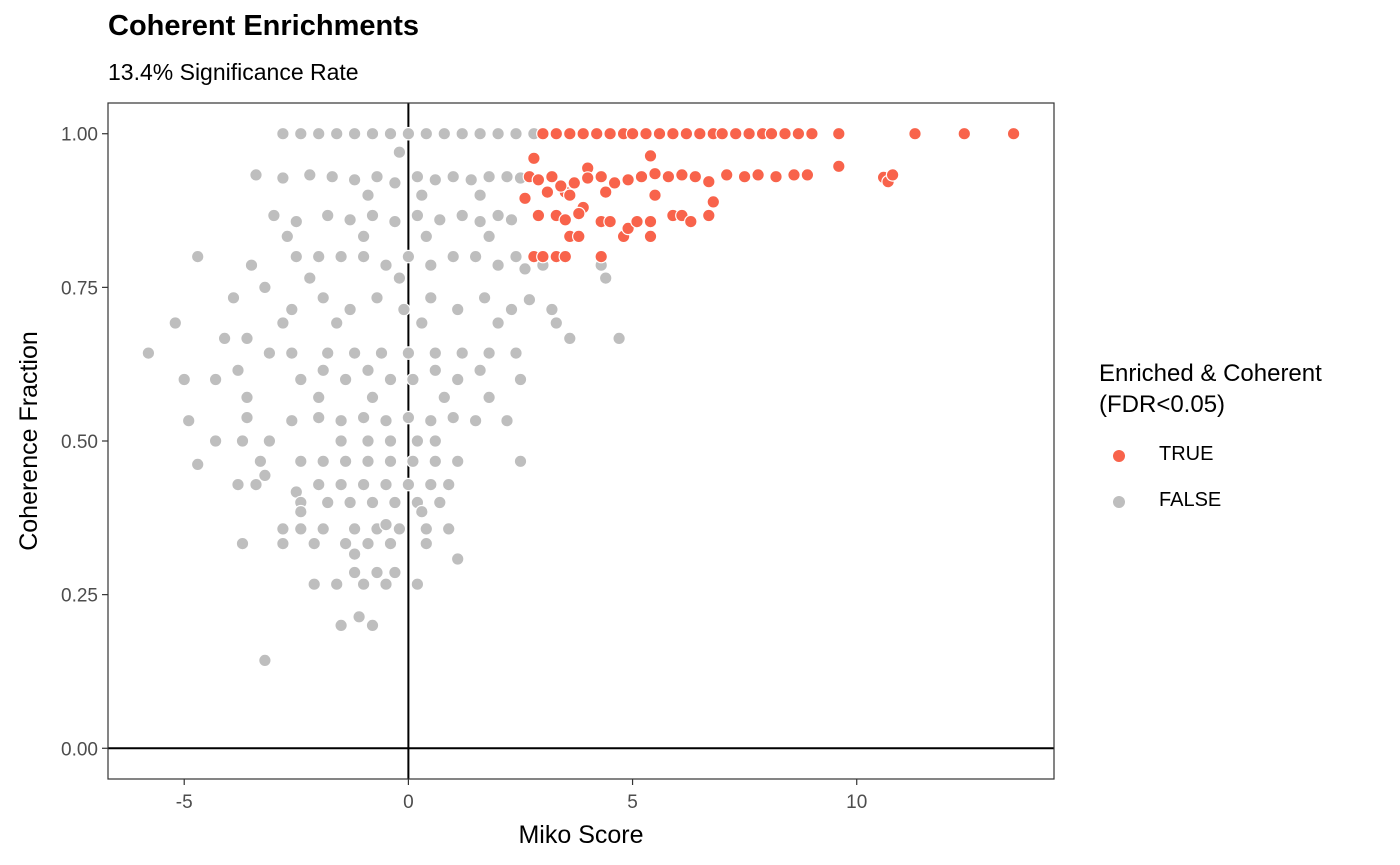  I want to click on x-axis-label: Miko Score, so click(580, 835).